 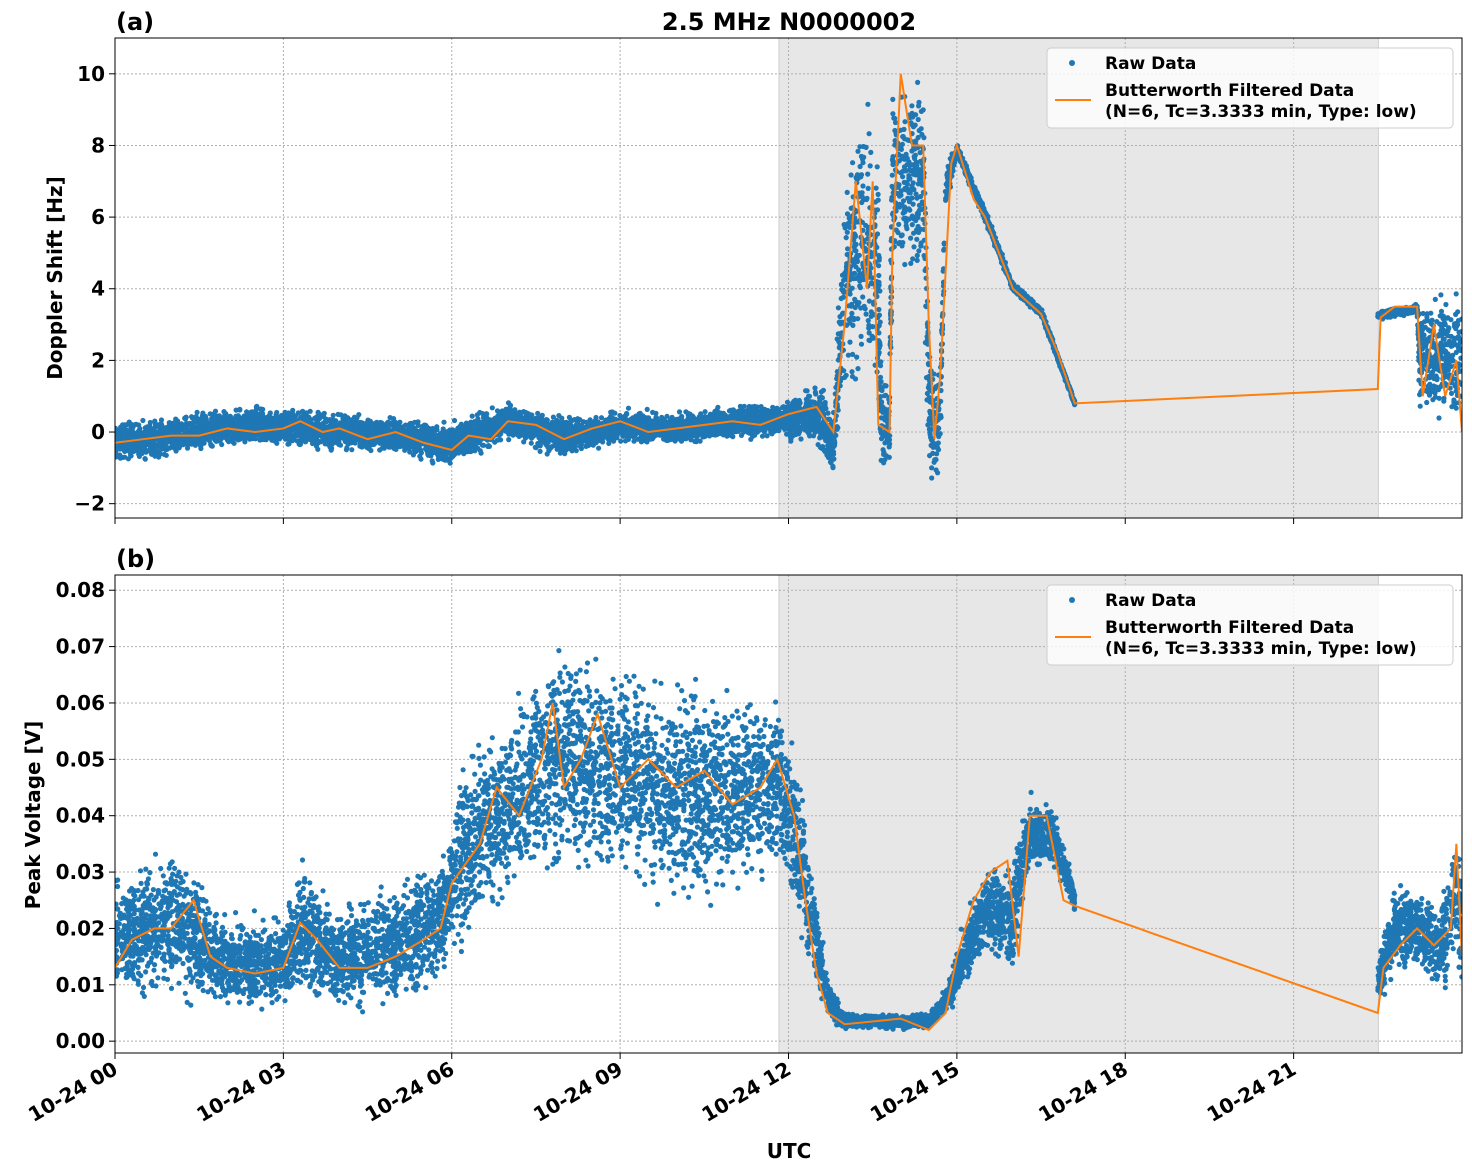 I want to click on y-tick-label: 10, so click(x=91, y=74).